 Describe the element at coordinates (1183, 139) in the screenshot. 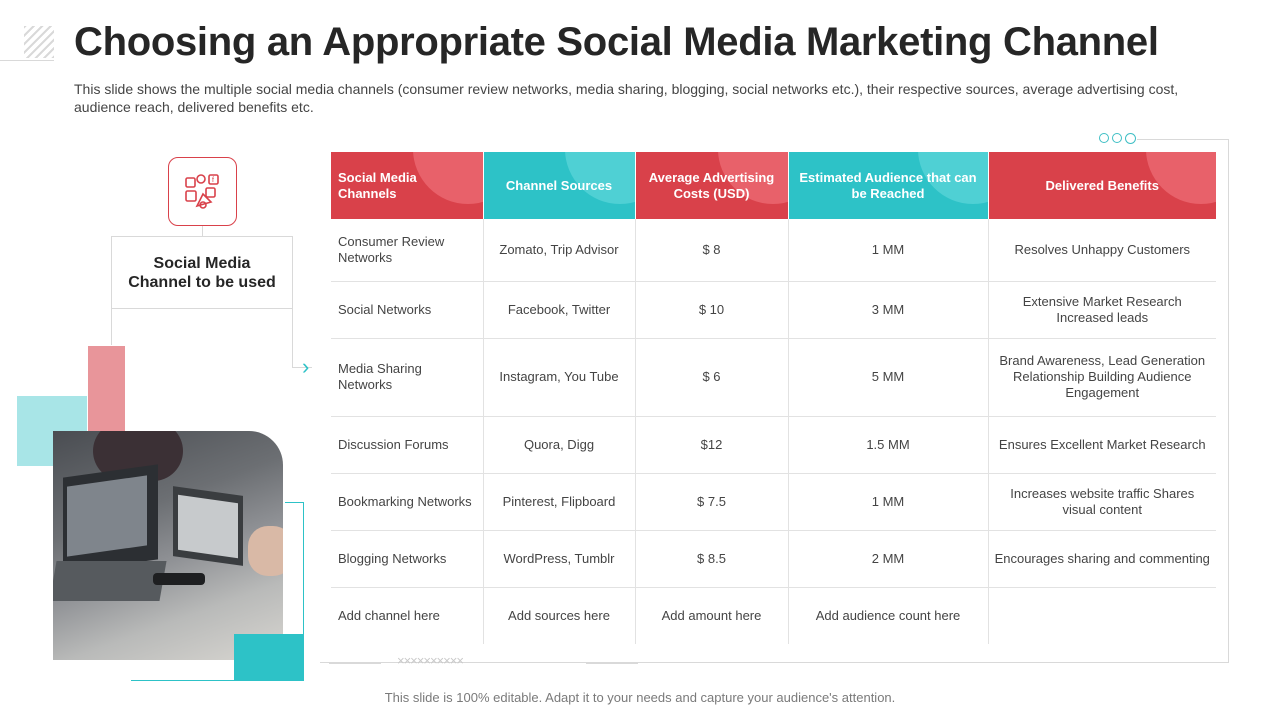

I see `frame-top-line` at that location.